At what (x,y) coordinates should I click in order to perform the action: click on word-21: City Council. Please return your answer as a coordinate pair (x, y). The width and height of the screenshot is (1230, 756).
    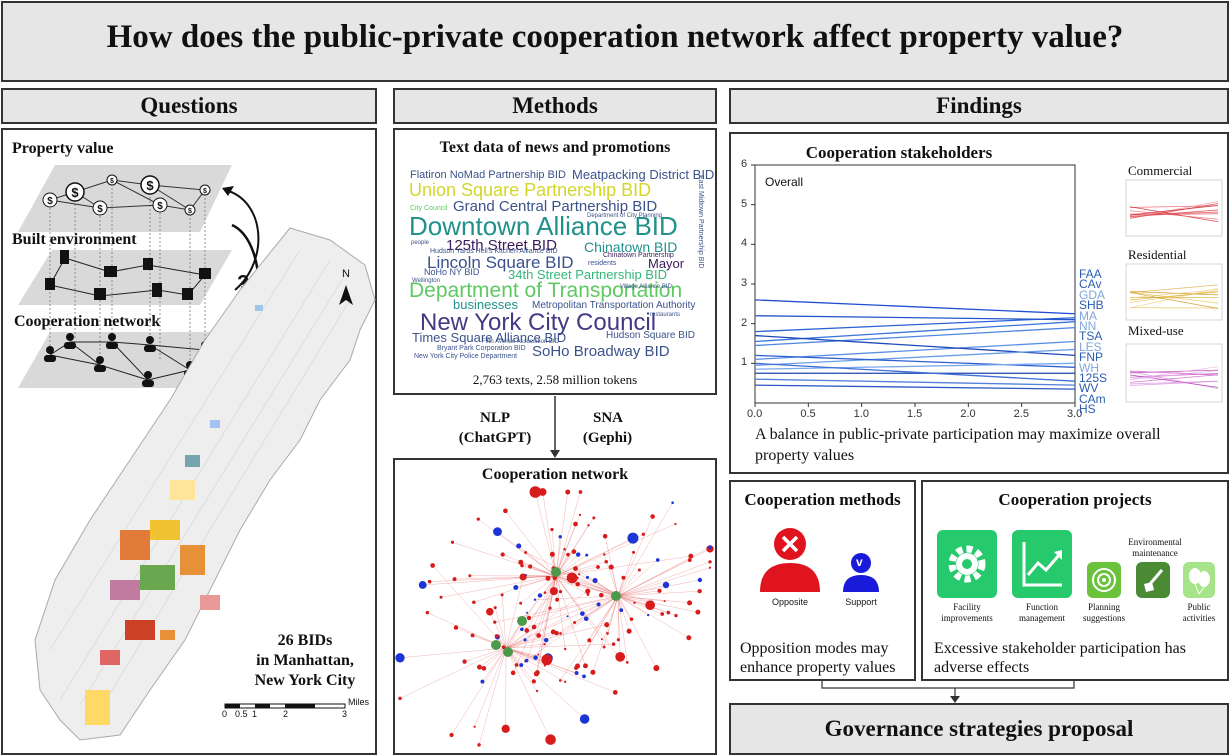
    Looking at the image, I should click on (429, 208).